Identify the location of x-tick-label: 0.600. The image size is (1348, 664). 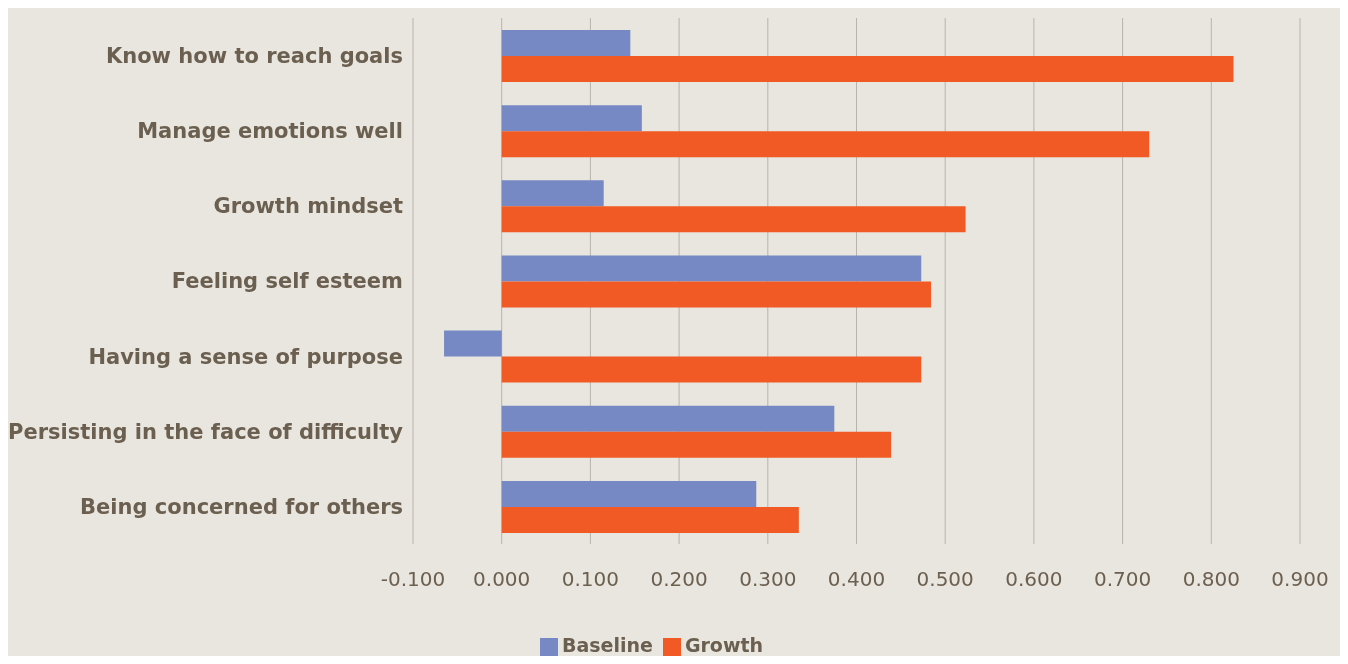
(1034, 579).